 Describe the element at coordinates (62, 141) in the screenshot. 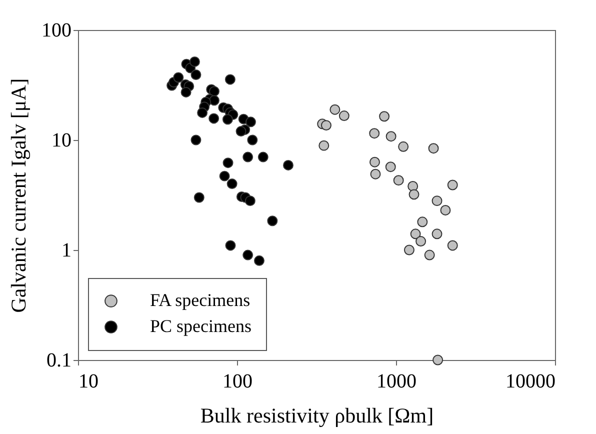

I see `y-tick-label: 10` at that location.